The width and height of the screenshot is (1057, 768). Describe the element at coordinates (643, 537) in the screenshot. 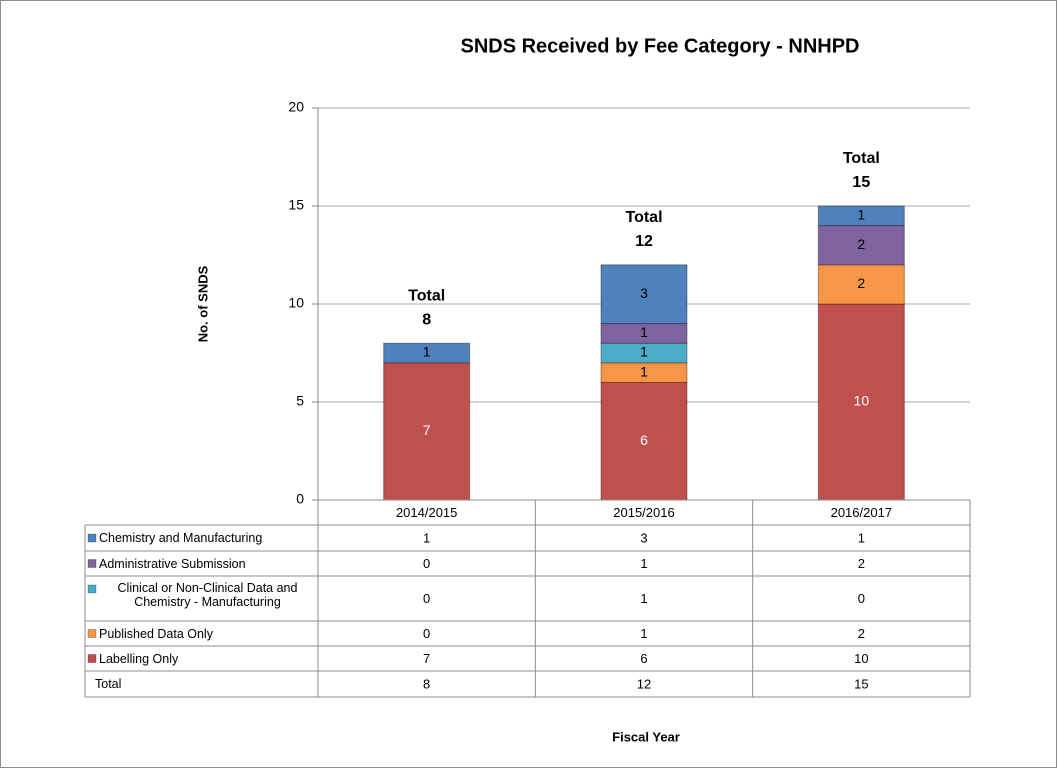

I see `table-value: 3` at that location.